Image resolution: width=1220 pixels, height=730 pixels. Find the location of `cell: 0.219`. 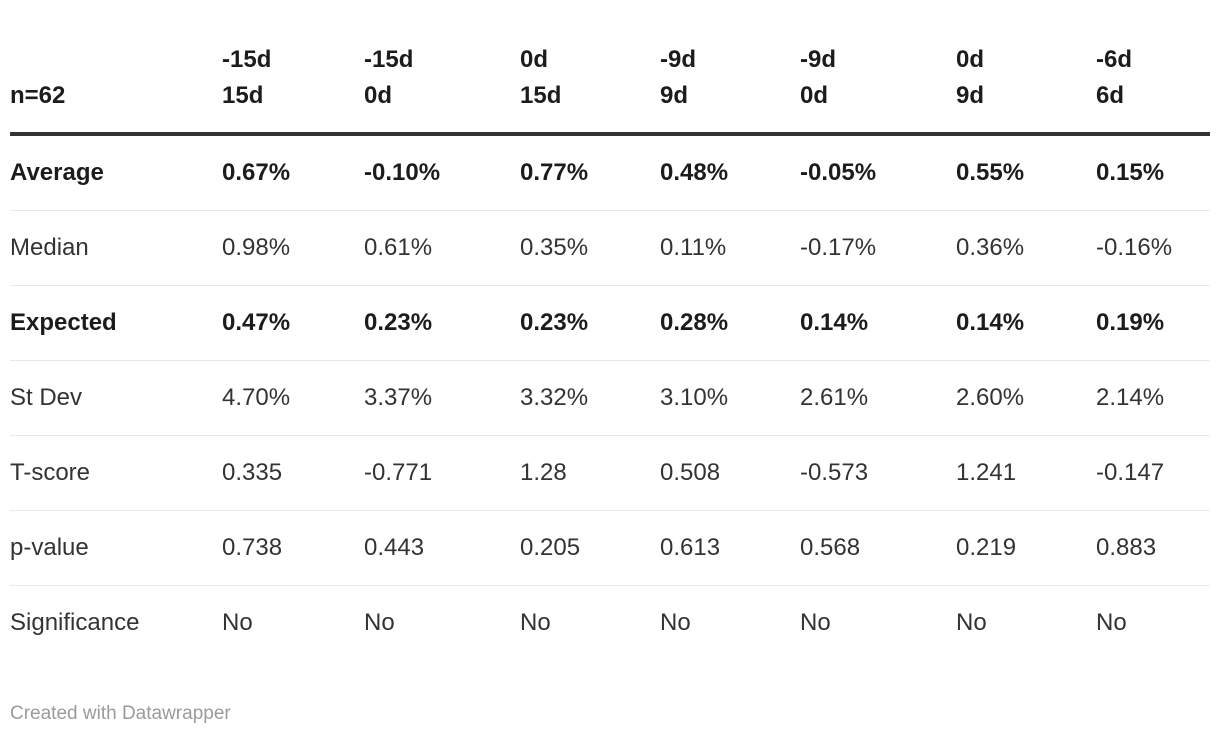

cell: 0.219 is located at coordinates (1026, 548).